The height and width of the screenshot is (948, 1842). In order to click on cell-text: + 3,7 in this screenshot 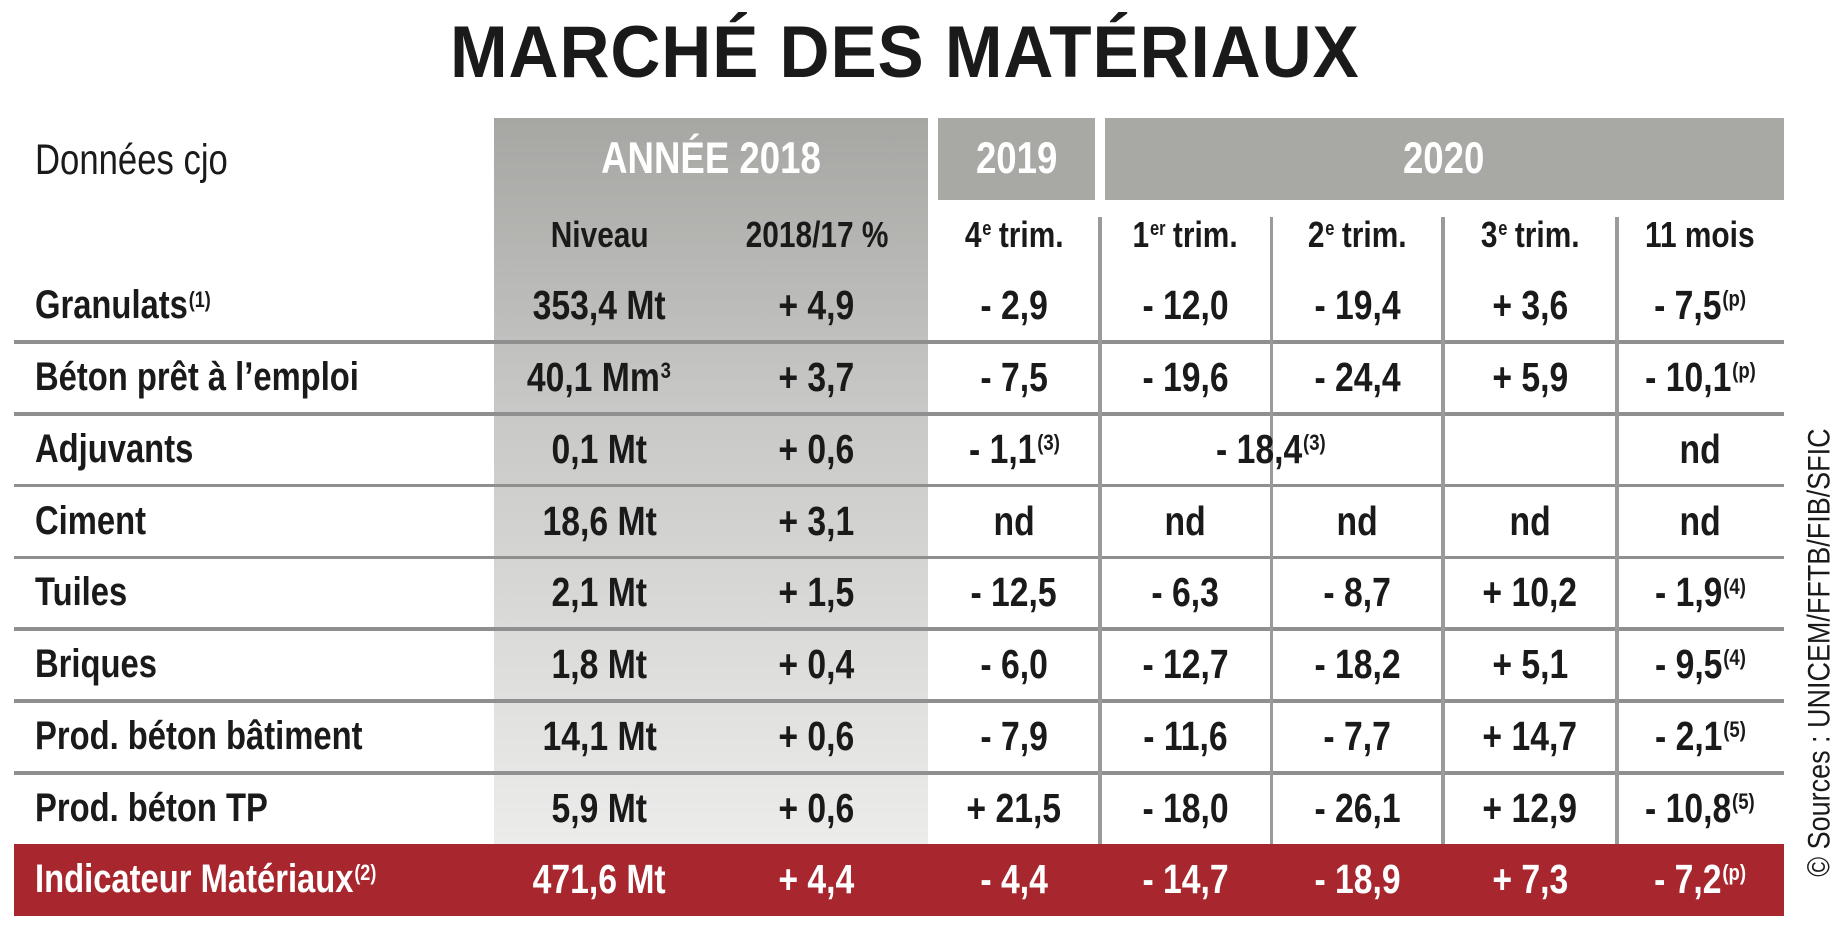, I will do `click(817, 378)`.